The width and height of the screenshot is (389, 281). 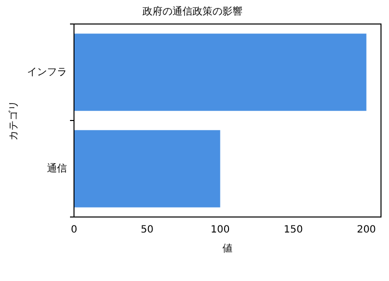 I want to click on x-tick-label: 50, so click(x=147, y=230).